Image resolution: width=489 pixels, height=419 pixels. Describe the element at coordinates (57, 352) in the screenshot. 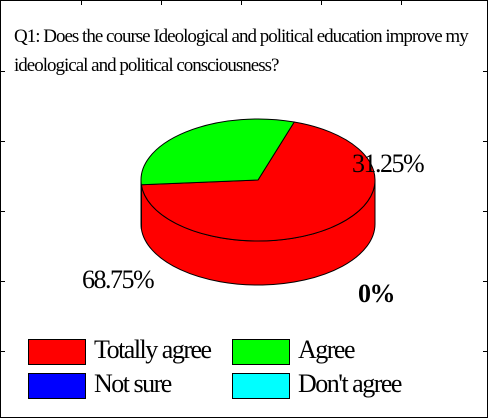

I see `legend-swatch-totally-agree` at that location.